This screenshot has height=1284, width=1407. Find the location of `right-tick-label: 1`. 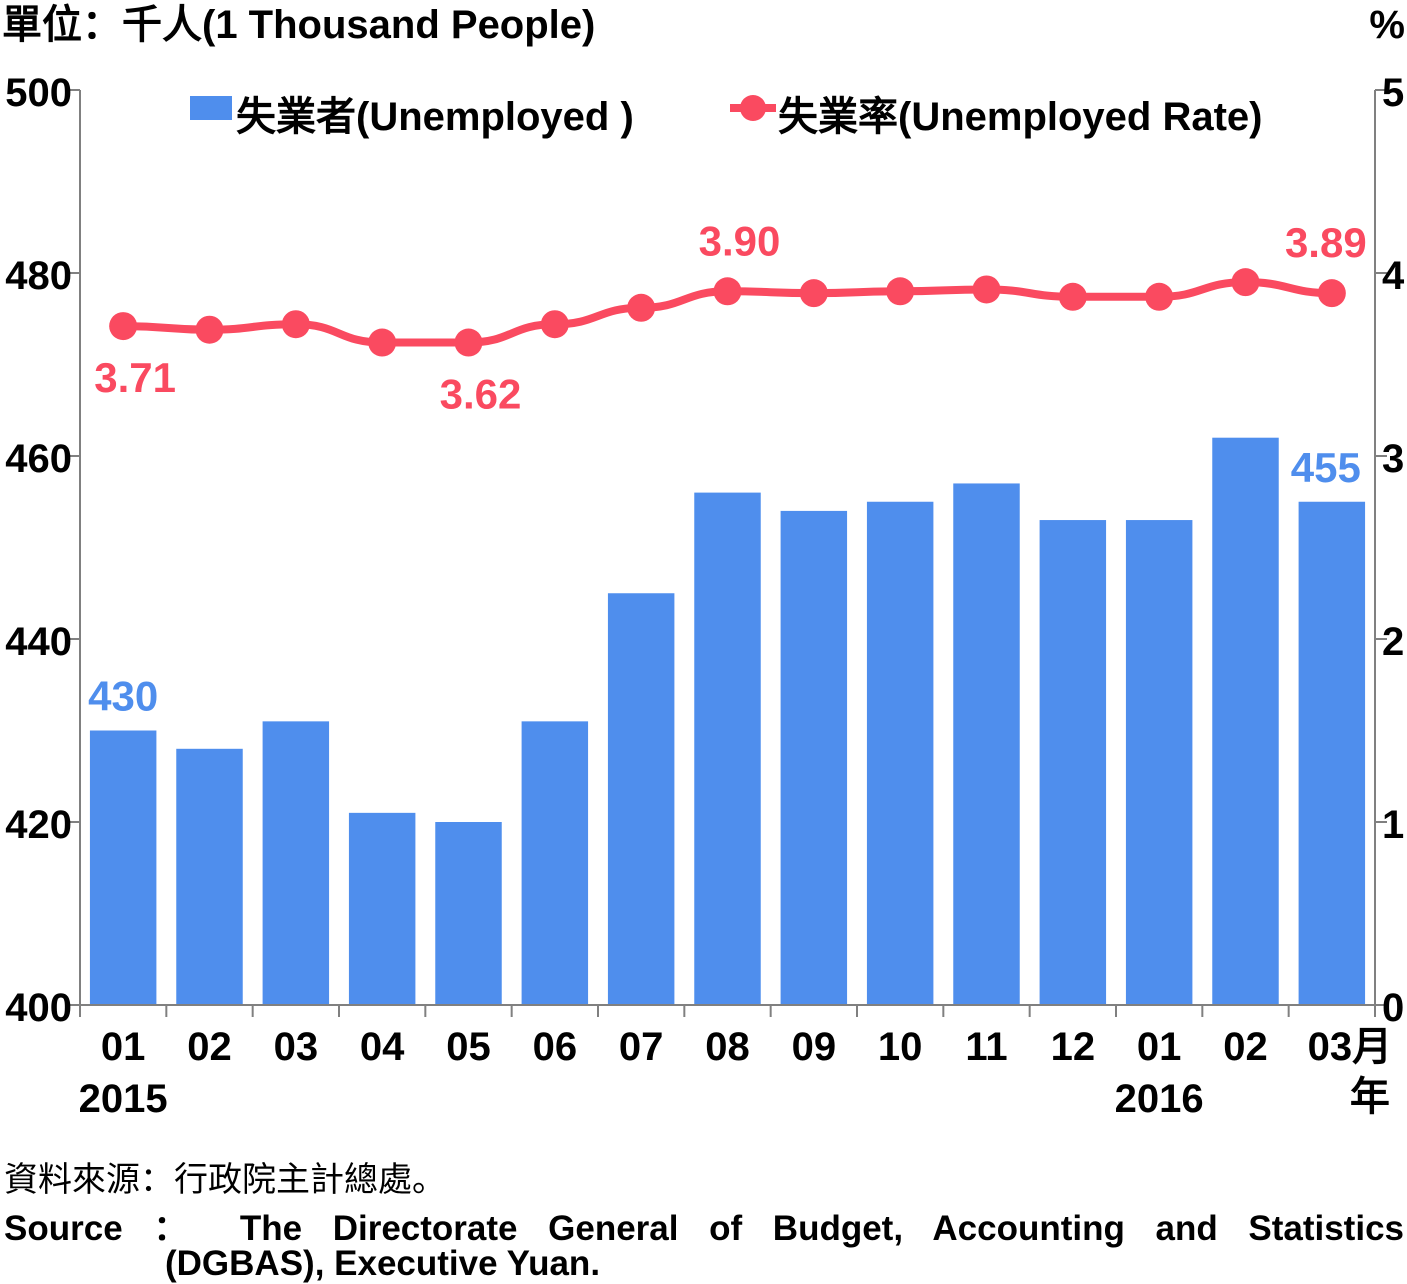

right-tick-label: 1 is located at coordinates (1393, 825).